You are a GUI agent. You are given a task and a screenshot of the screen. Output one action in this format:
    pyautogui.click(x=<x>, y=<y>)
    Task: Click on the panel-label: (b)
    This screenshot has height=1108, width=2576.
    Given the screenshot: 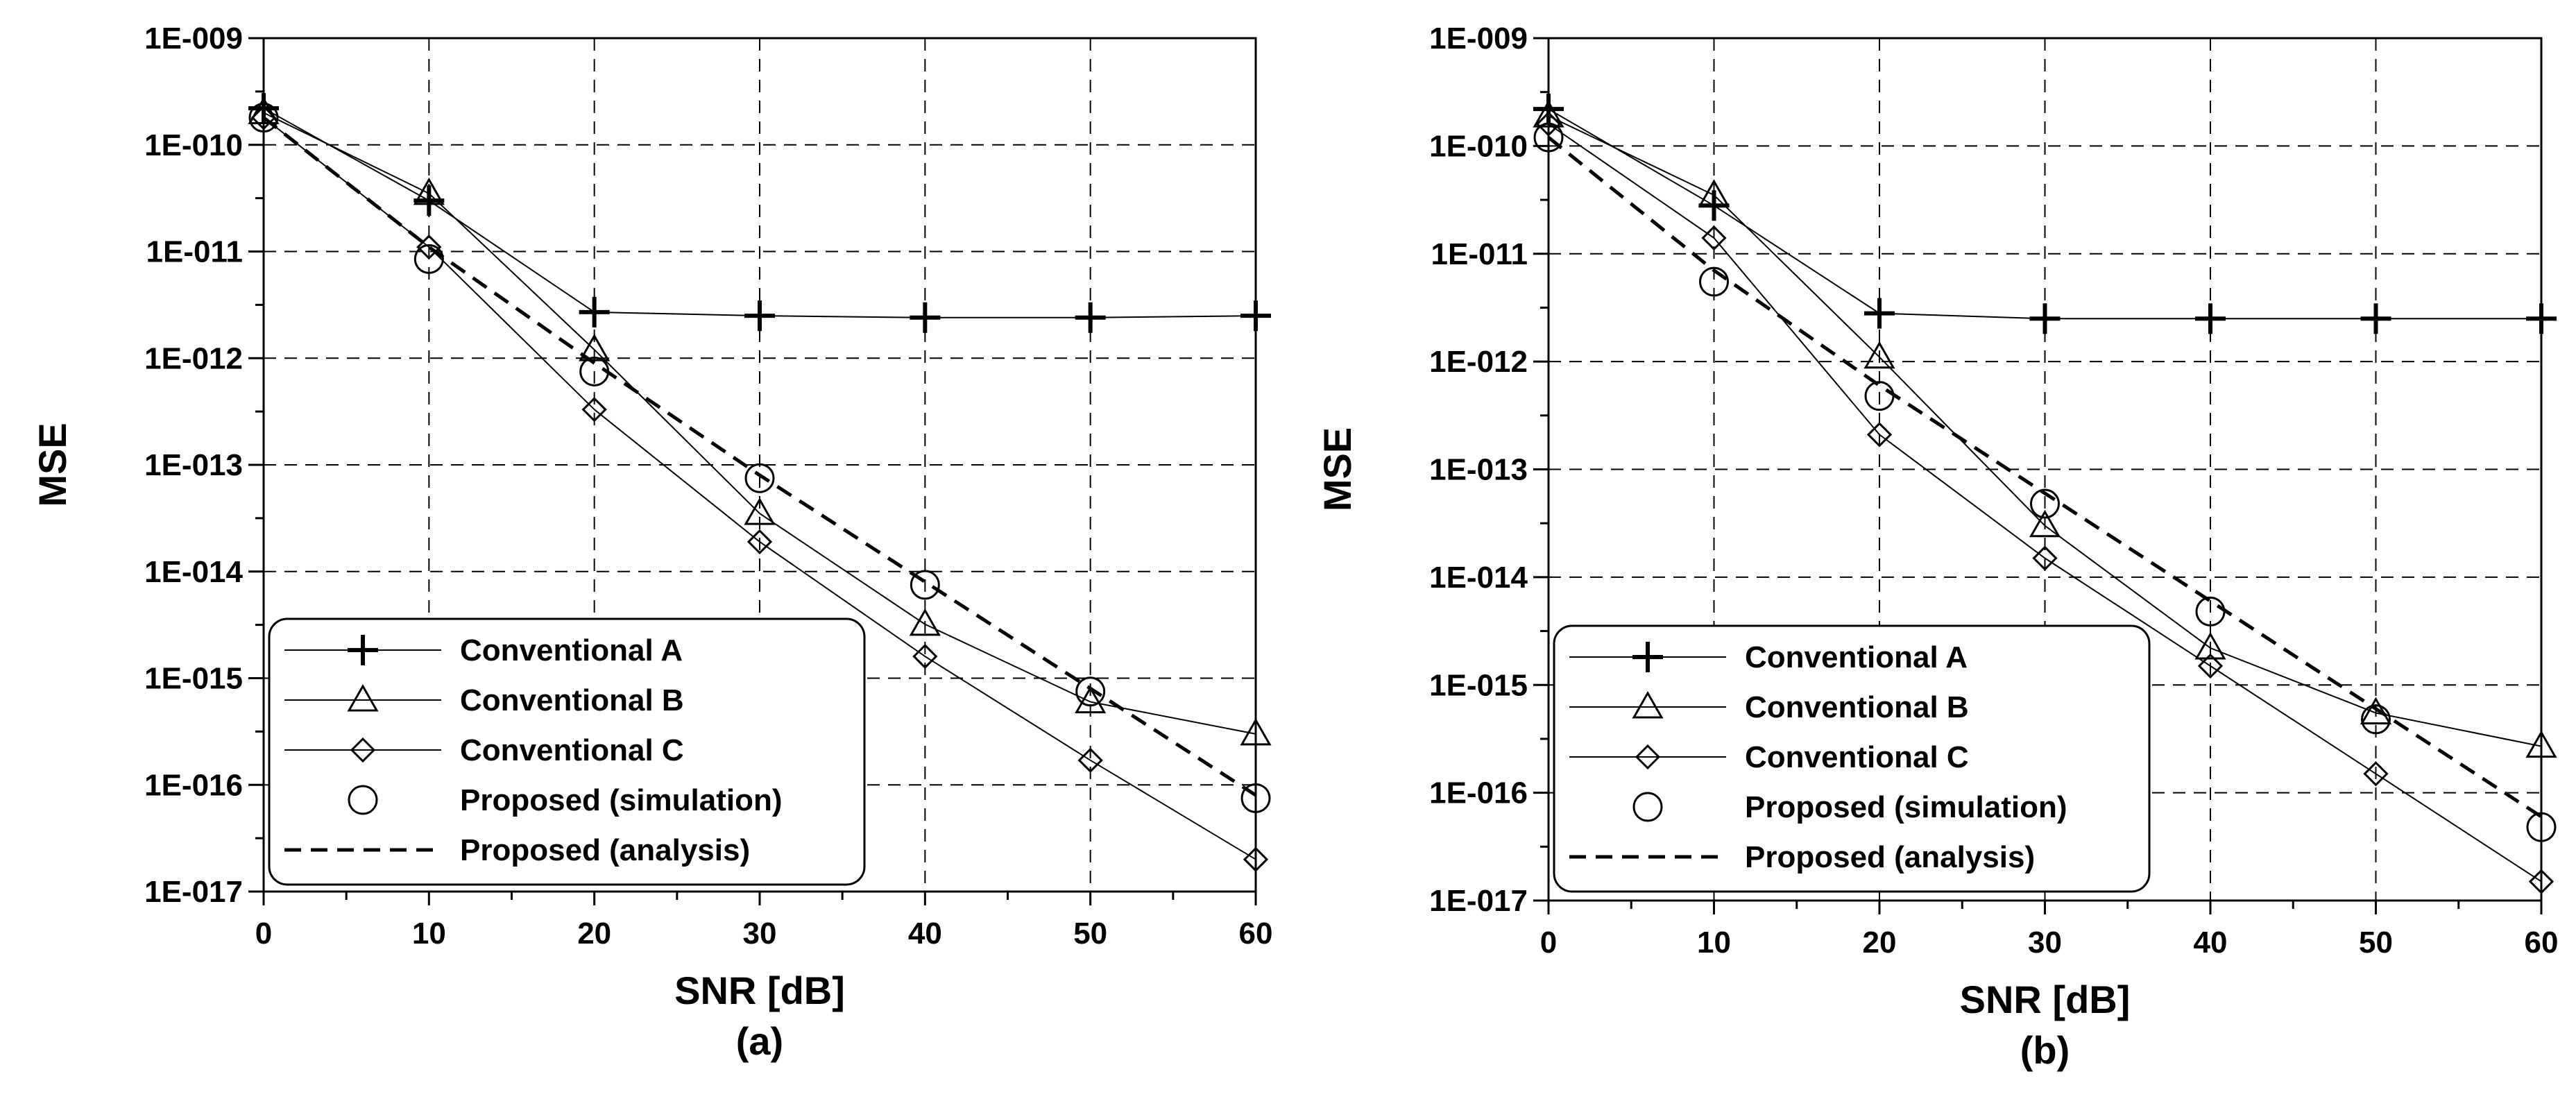 What is the action you would take?
    pyautogui.click(x=2045, y=1050)
    